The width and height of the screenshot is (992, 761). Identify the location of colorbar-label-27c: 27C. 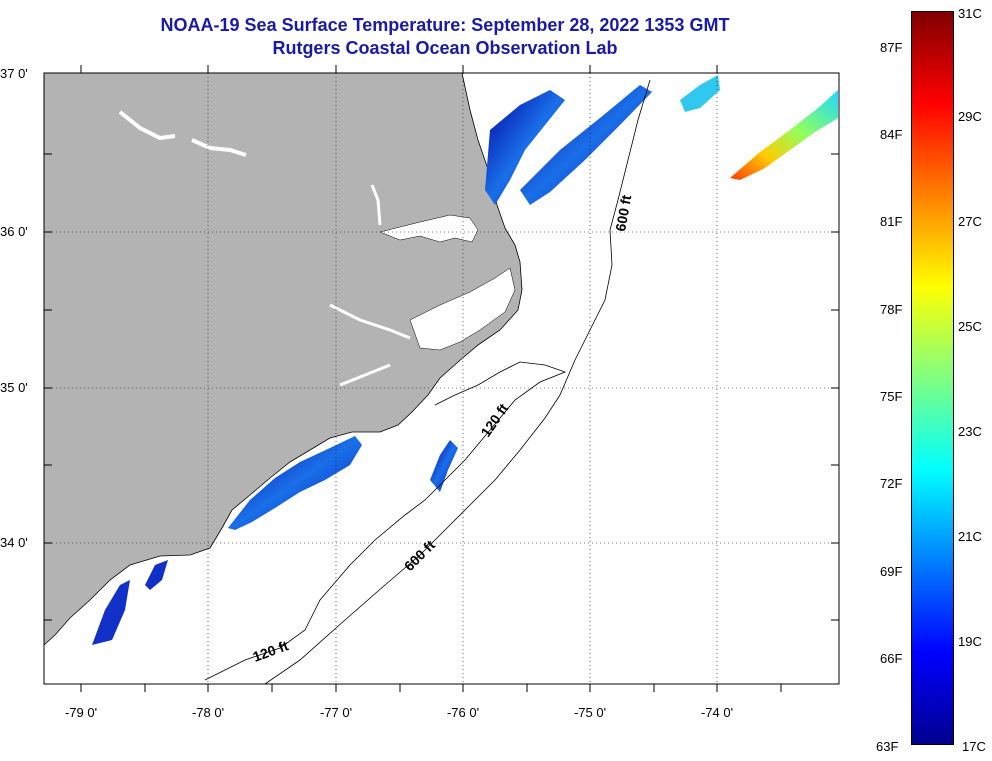
(970, 221).